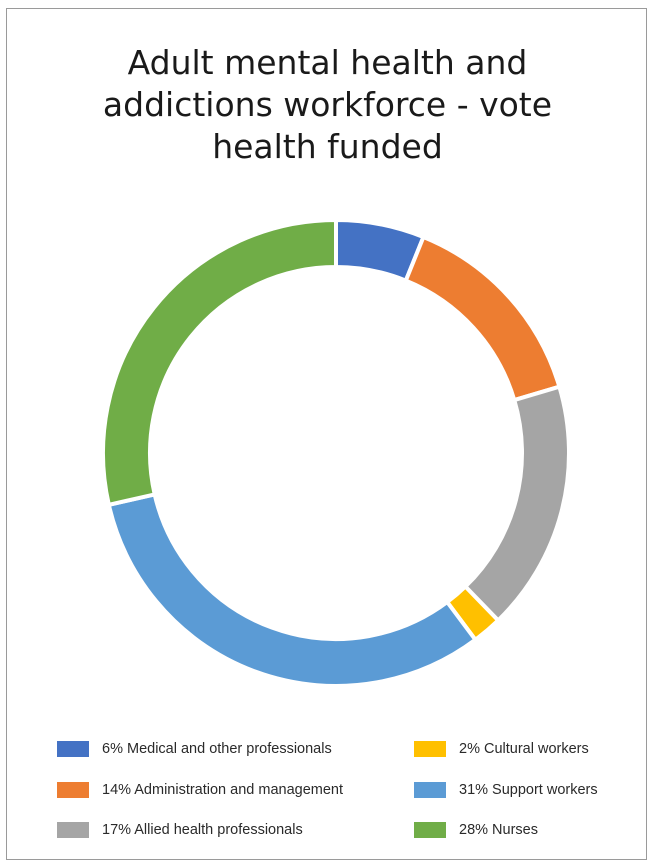 This screenshot has height=867, width=655. Describe the element at coordinates (327, 146) in the screenshot. I see `chart-title-line-3: health funded` at that location.